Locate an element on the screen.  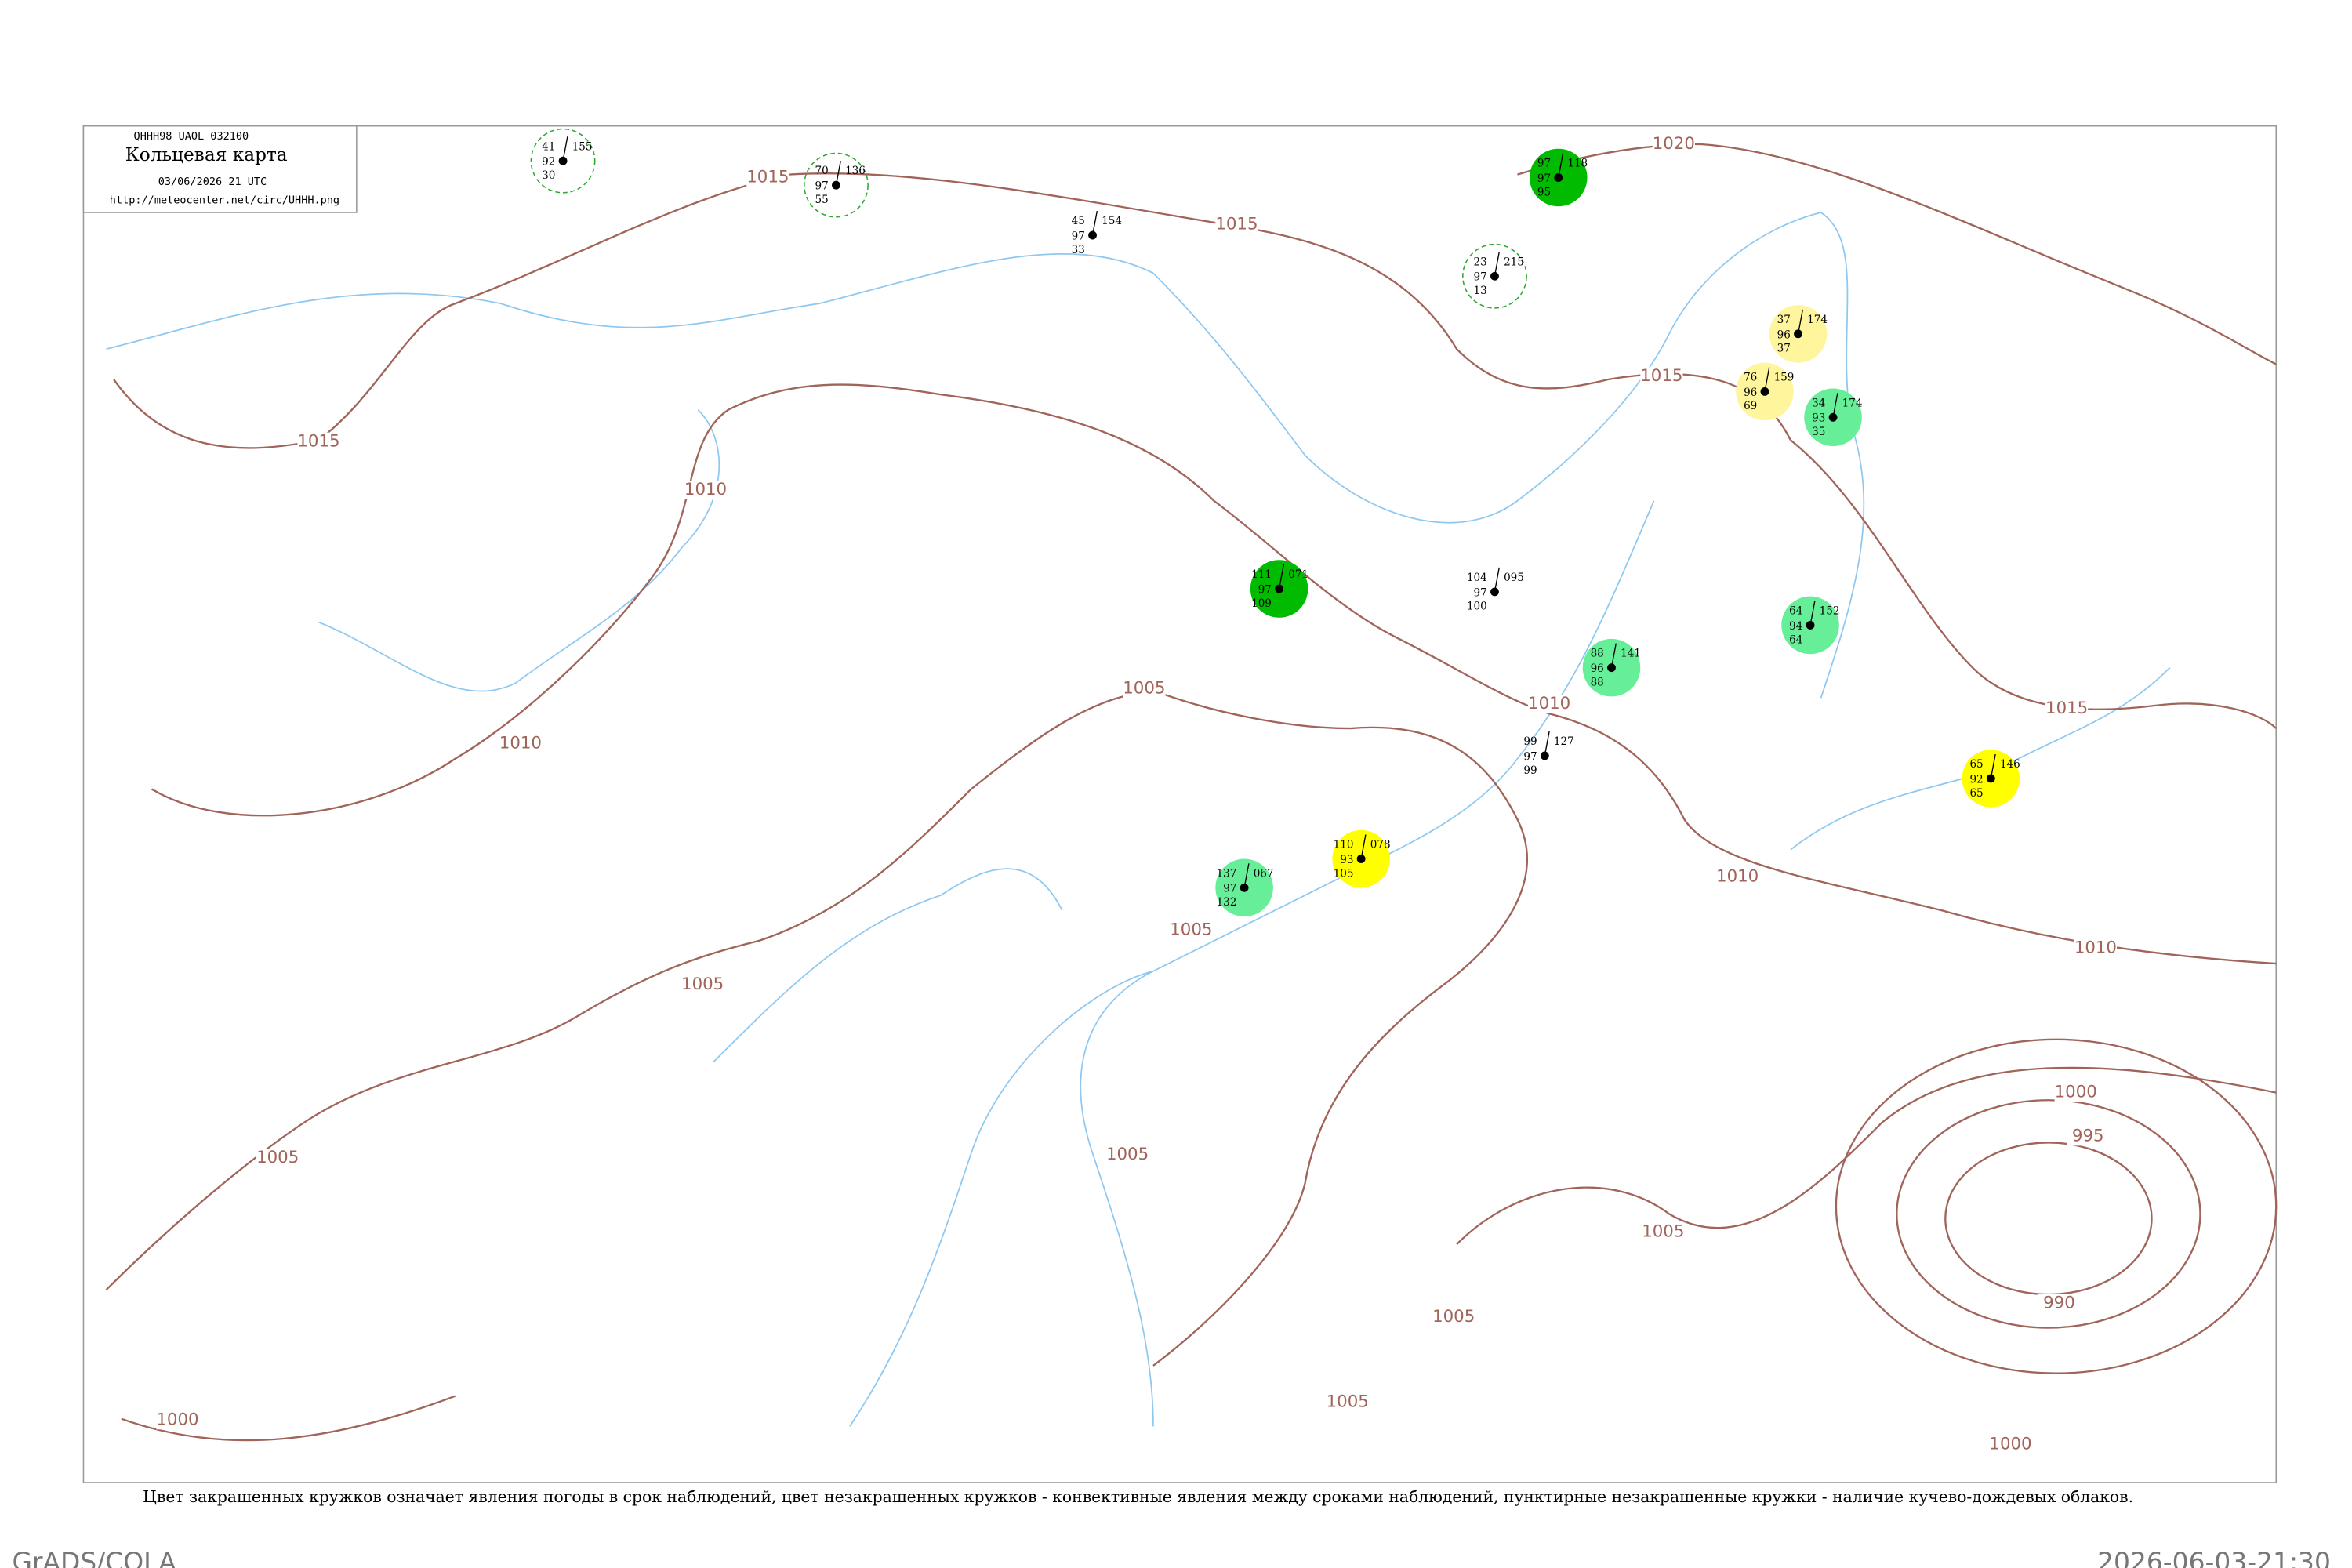
isobar-label: 1000 is located at coordinates (177, 1420).